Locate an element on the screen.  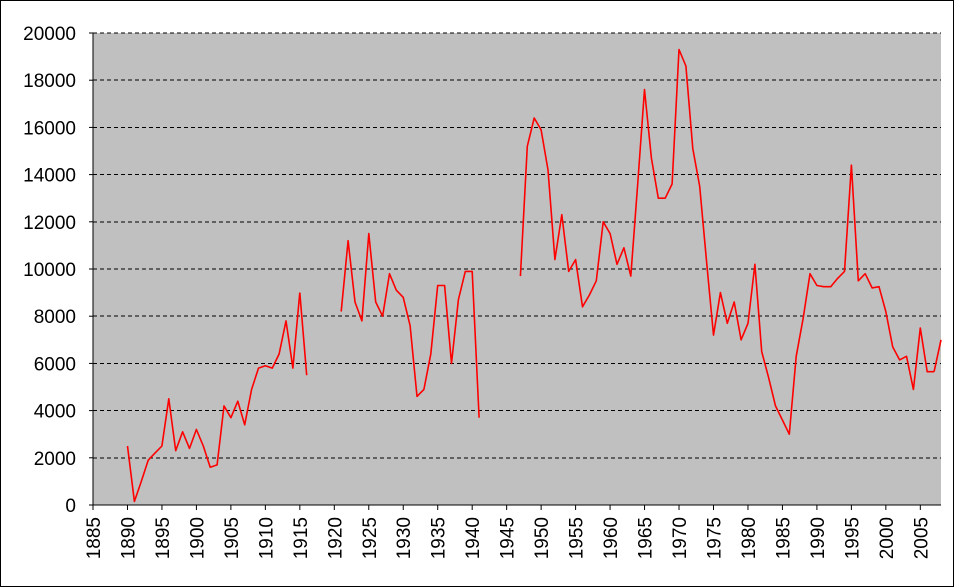
x-tick-label: 1995 is located at coordinates (852, 538).